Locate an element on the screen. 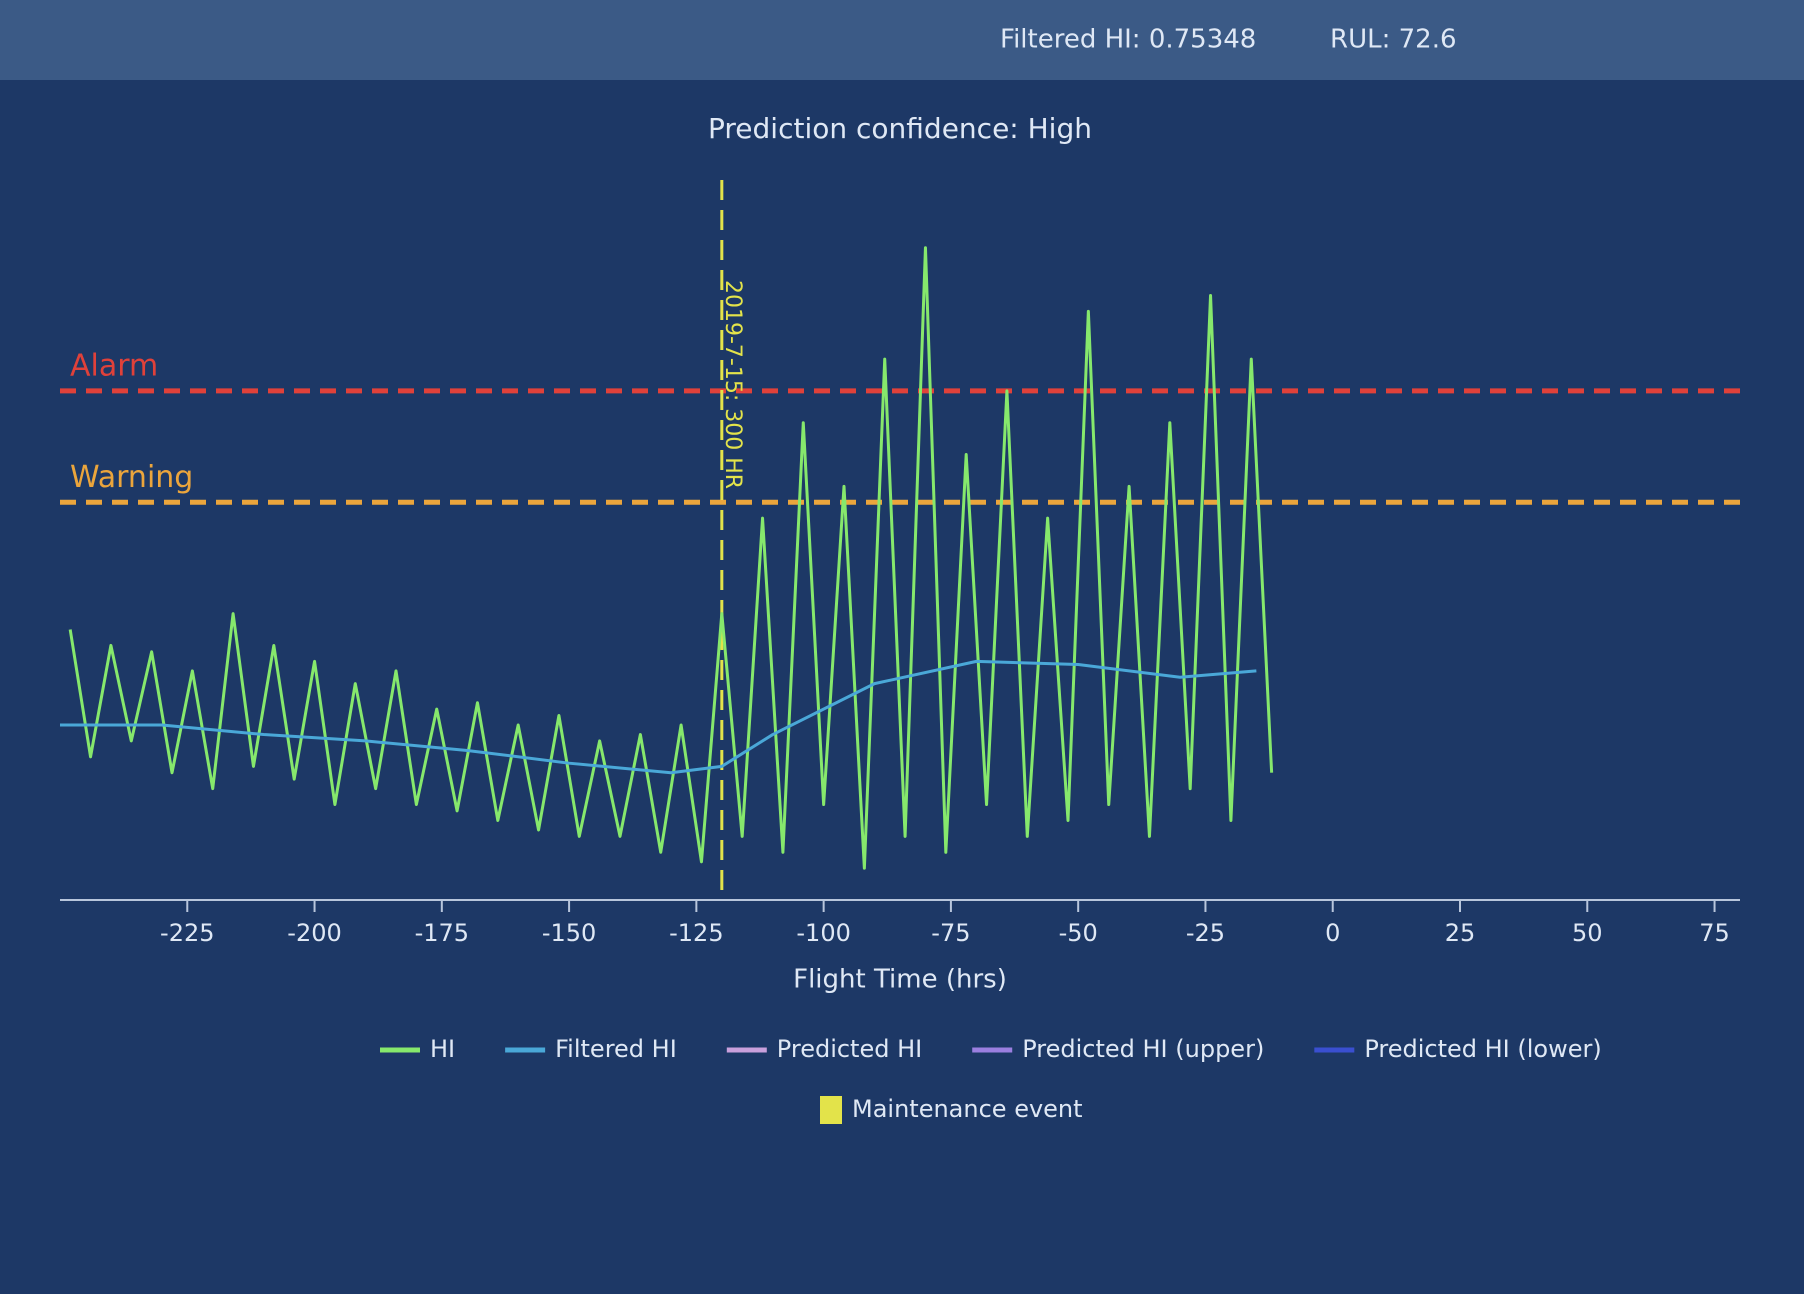  x-tick-label: 0 is located at coordinates (1332, 933).